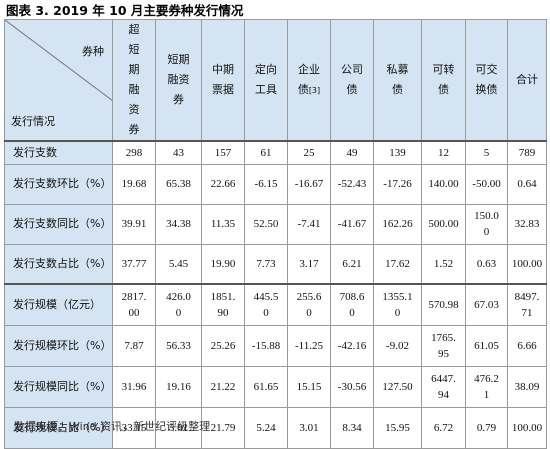 This screenshot has height=449, width=550. Describe the element at coordinates (486, 386) in the screenshot. I see `table-cell: 476.21` at that location.